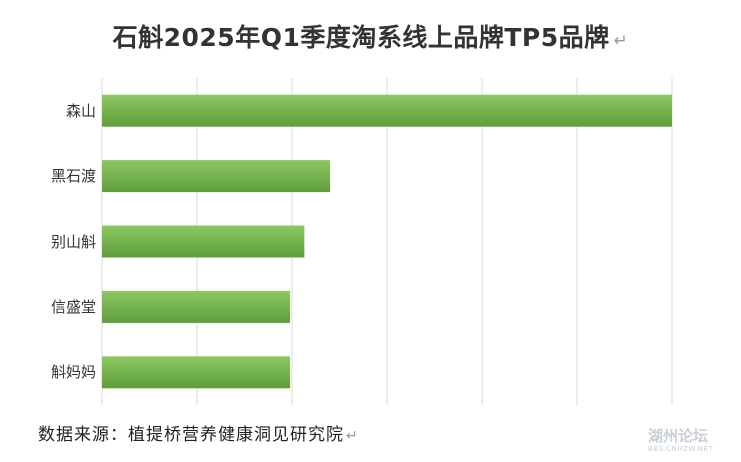 Image resolution: width=741 pixels, height=462 pixels. What do you see at coordinates (73, 241) in the screenshot?
I see `category-label: 别山斛` at bounding box center [73, 241].